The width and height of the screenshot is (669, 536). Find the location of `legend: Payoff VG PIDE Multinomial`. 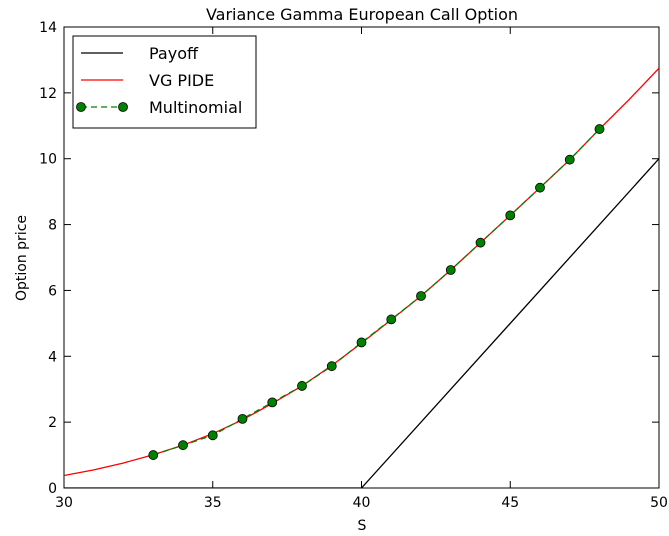

legend: Payoff VG PIDE Multinomial is located at coordinates (164, 82).